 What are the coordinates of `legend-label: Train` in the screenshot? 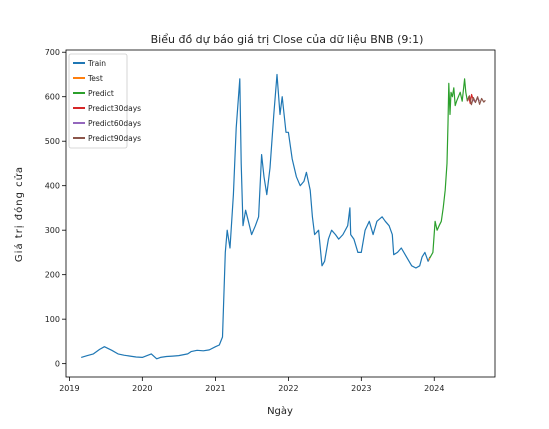 It's located at (96, 63).